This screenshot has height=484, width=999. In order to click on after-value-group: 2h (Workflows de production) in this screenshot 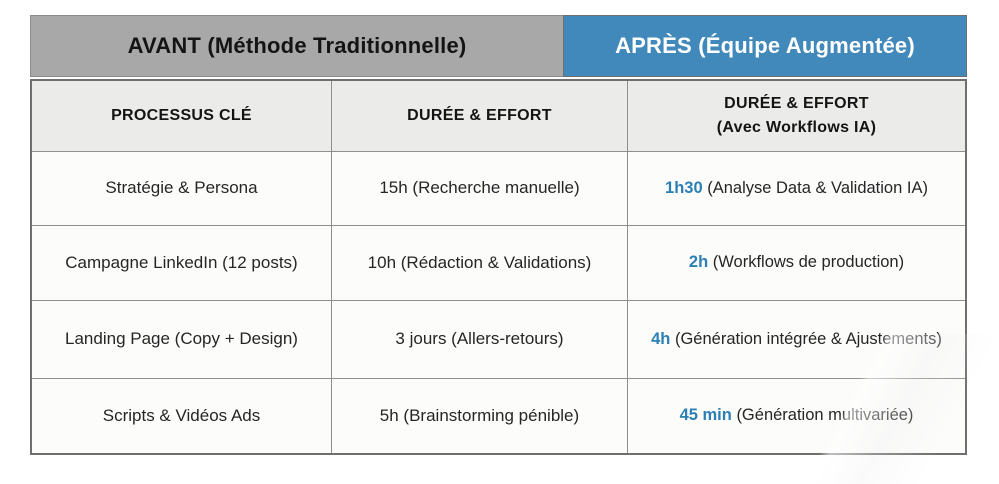, I will do `click(796, 263)`.